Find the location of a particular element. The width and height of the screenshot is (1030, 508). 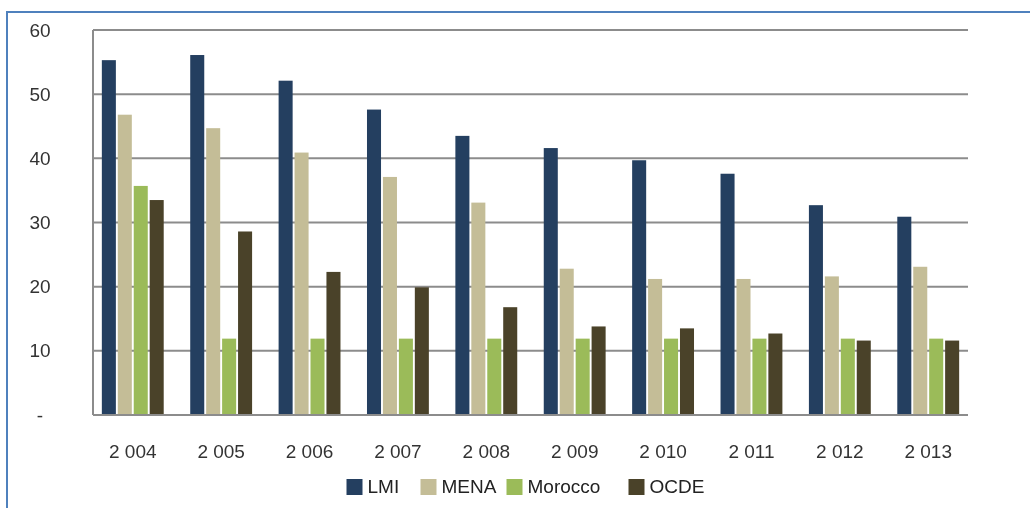

x-tick-label: 2 008 is located at coordinates (486, 451).